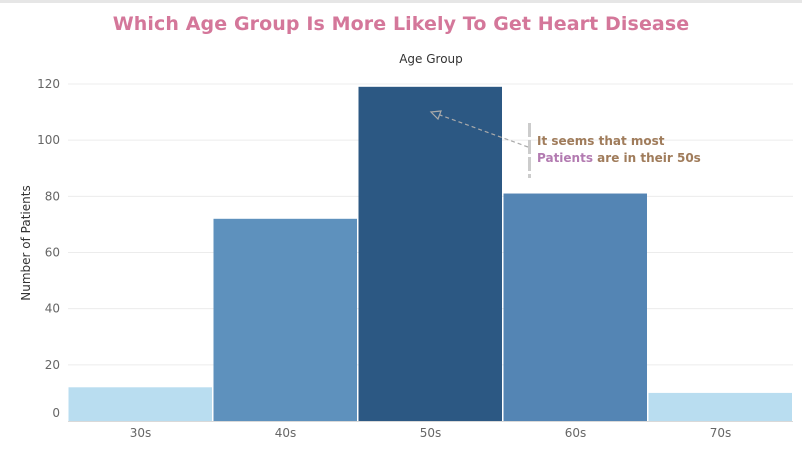 This screenshot has height=450, width=802. What do you see at coordinates (52, 309) in the screenshot?
I see `y-tick-label: 40` at bounding box center [52, 309].